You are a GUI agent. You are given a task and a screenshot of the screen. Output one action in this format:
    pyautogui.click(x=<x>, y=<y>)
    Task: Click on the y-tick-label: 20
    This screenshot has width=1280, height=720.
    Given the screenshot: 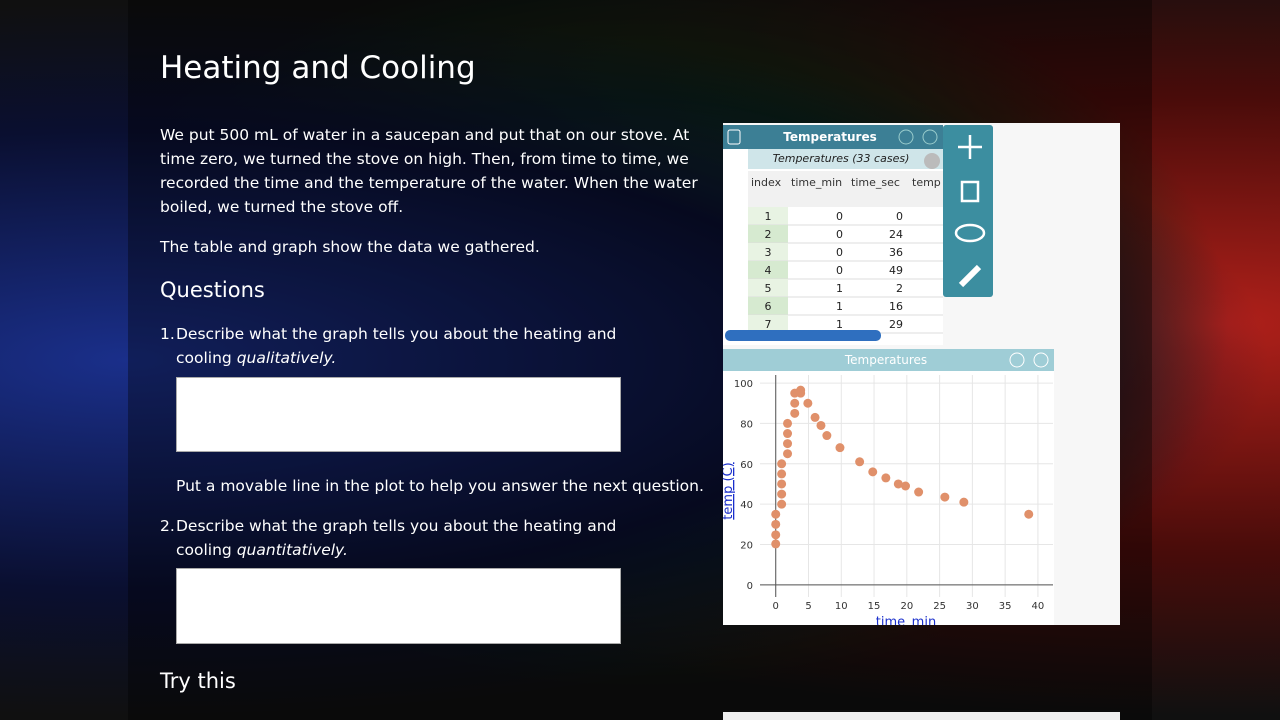 What is the action you would take?
    pyautogui.click(x=746, y=546)
    